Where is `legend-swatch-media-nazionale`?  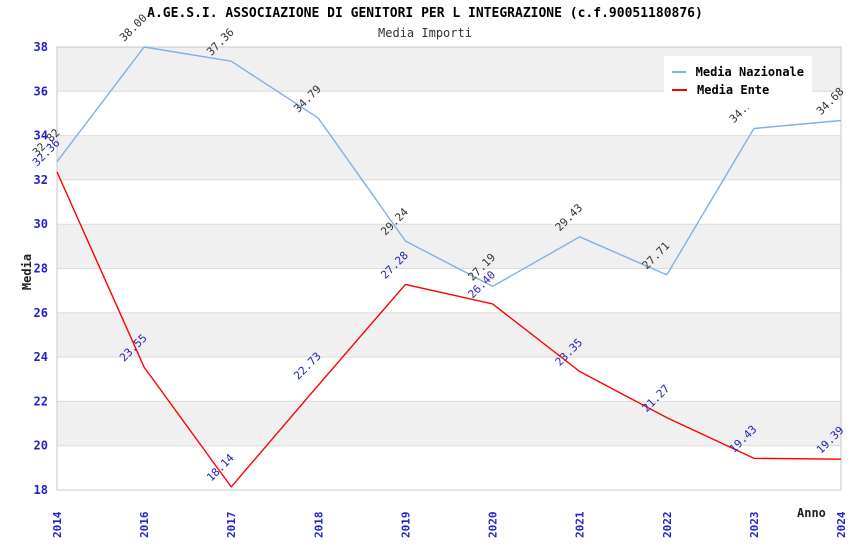
legend-swatch-media-nazionale is located at coordinates (679, 72).